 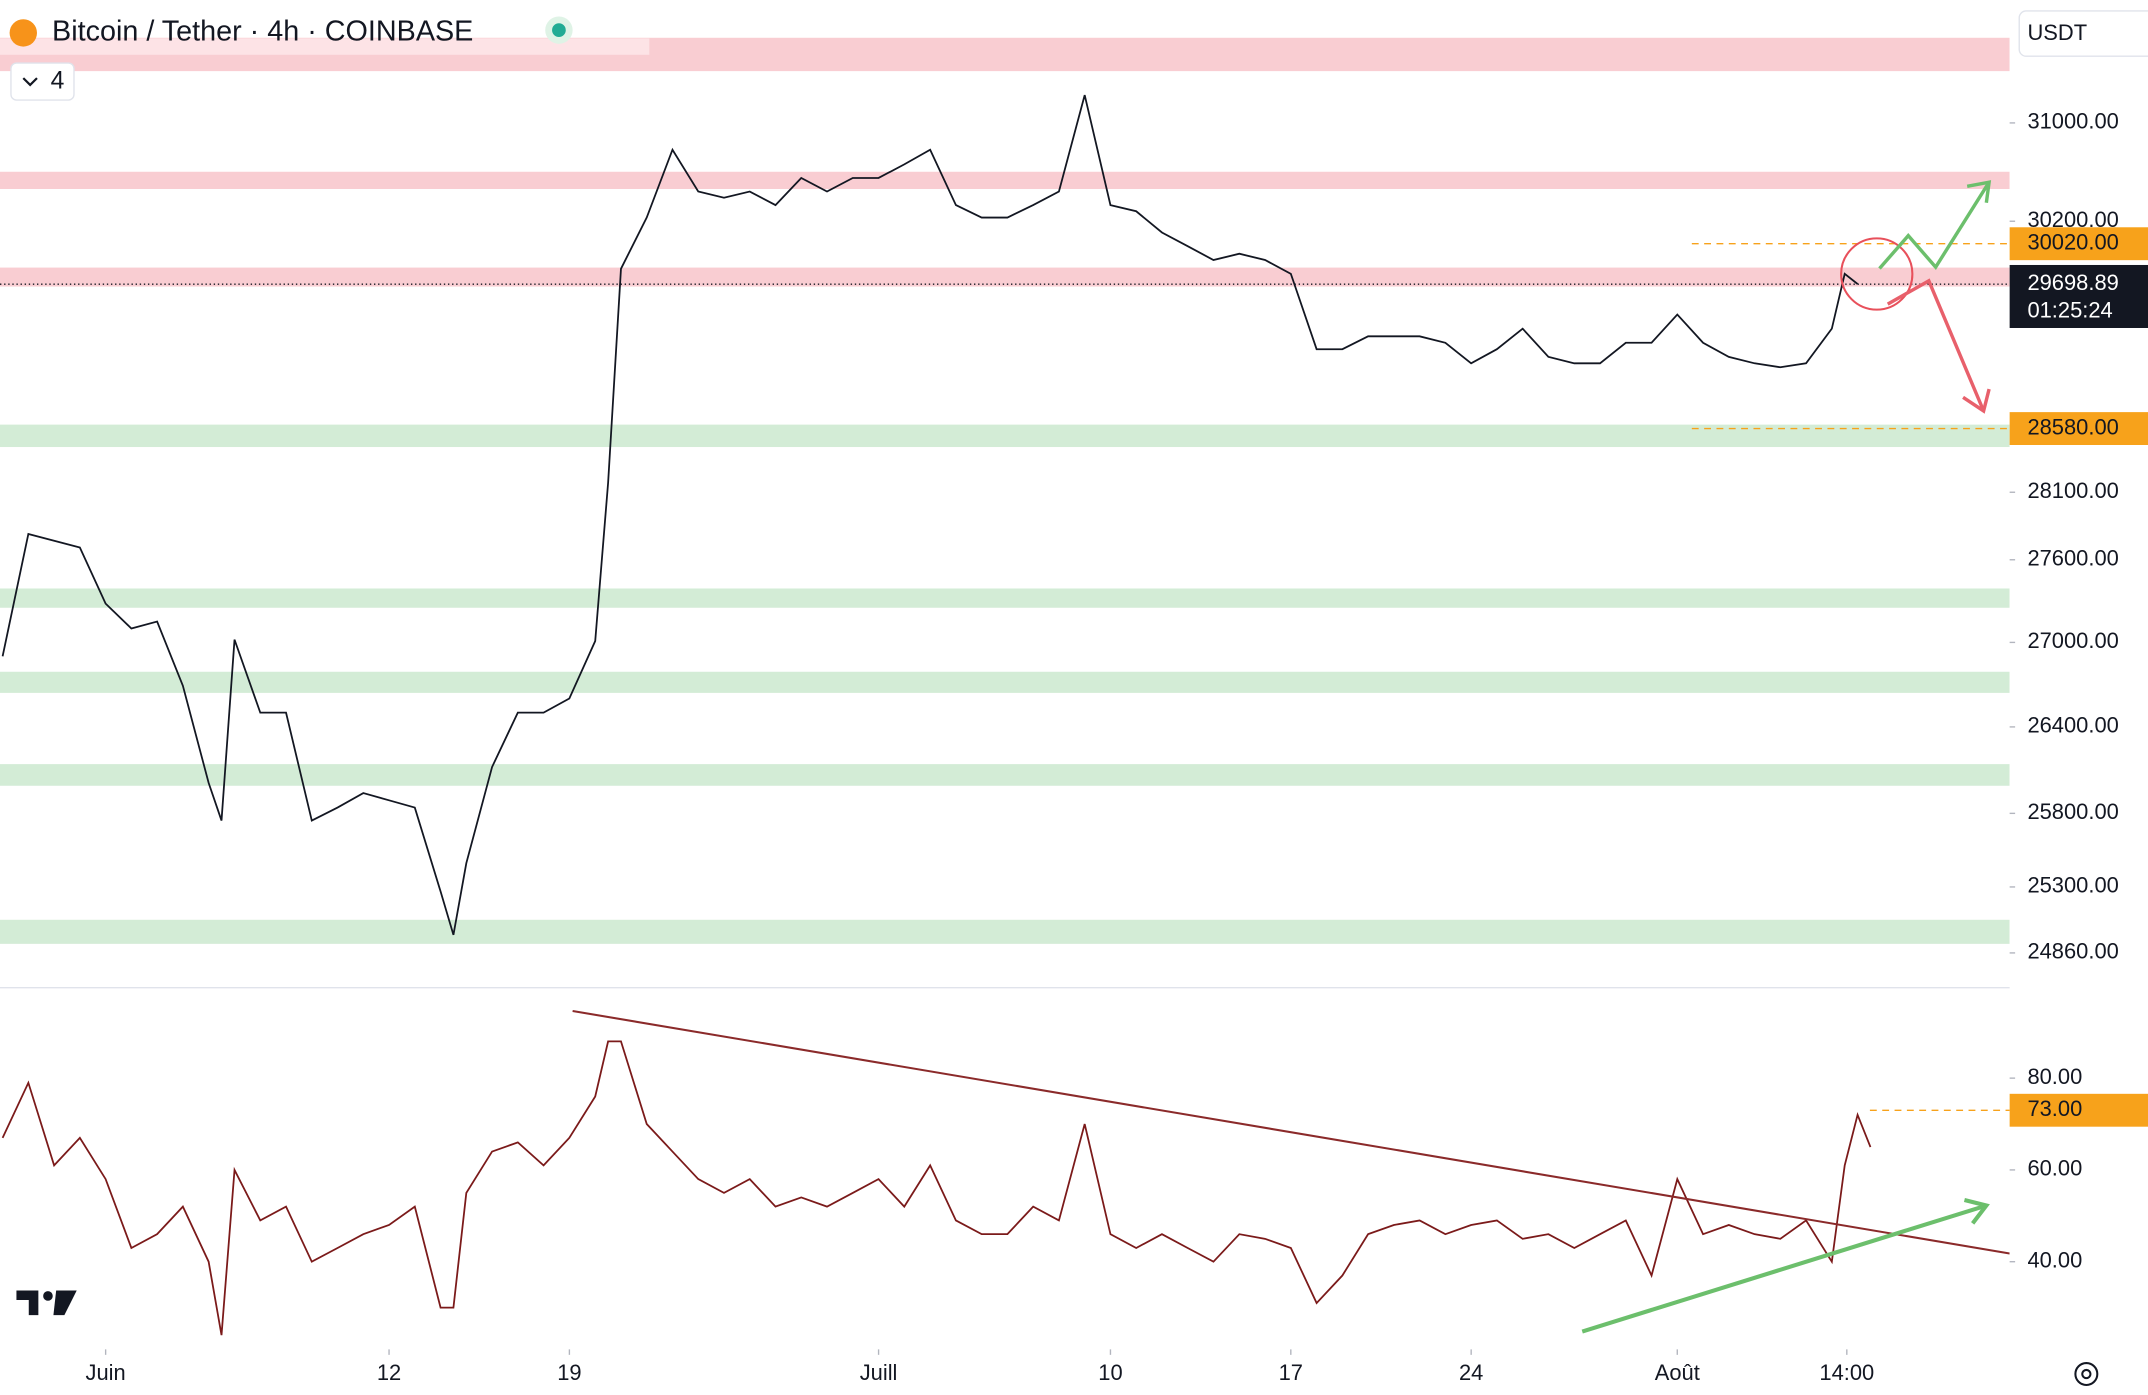 What do you see at coordinates (27, 1303) in the screenshot?
I see `tv-logo` at bounding box center [27, 1303].